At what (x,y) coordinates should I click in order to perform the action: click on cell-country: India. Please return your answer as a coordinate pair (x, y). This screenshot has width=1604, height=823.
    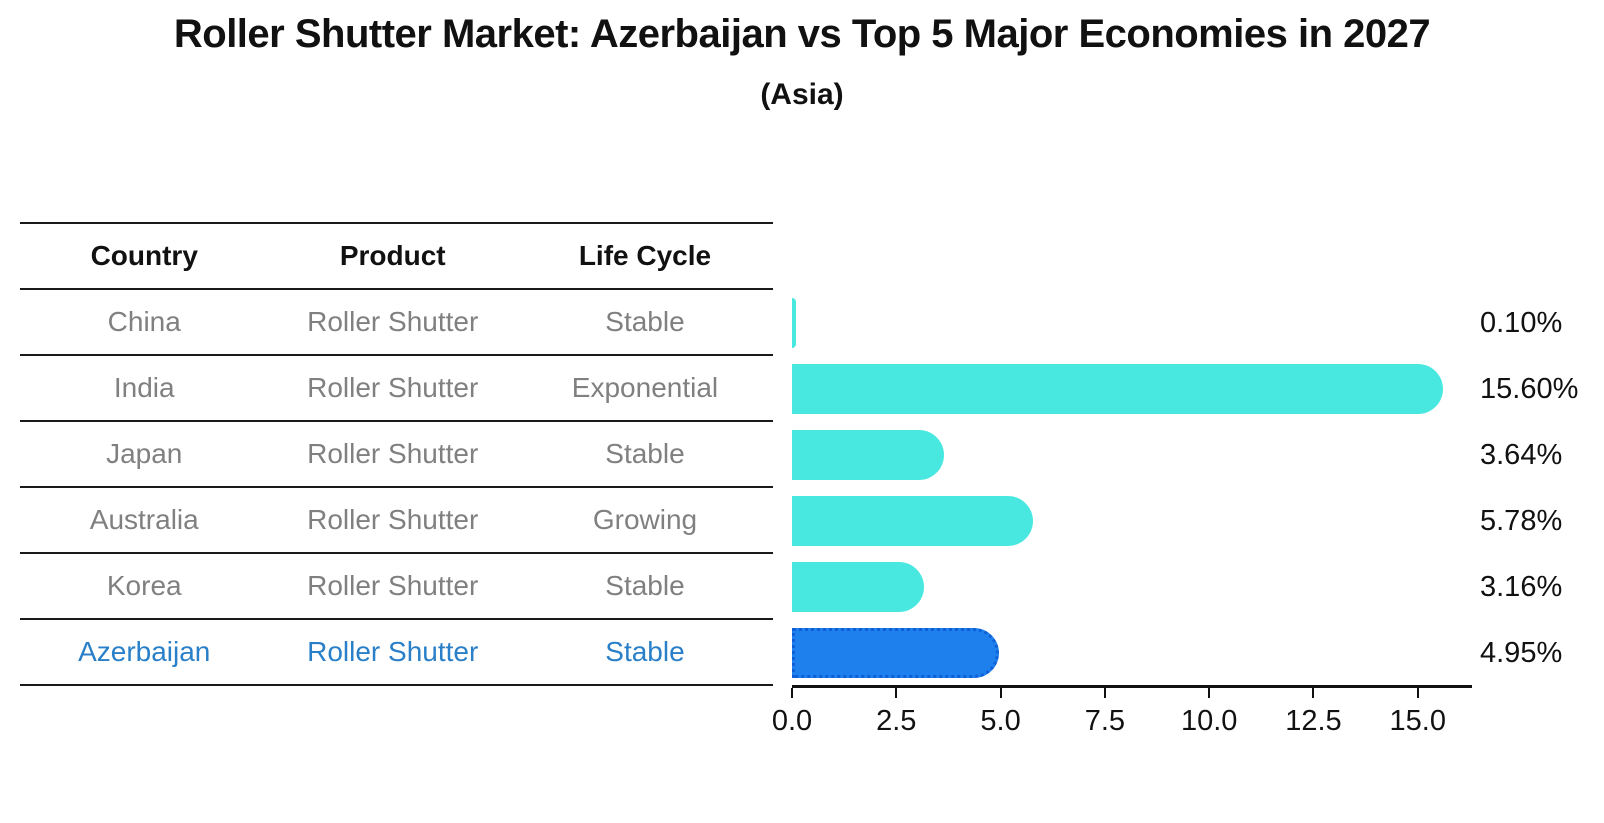
    Looking at the image, I should click on (144, 387).